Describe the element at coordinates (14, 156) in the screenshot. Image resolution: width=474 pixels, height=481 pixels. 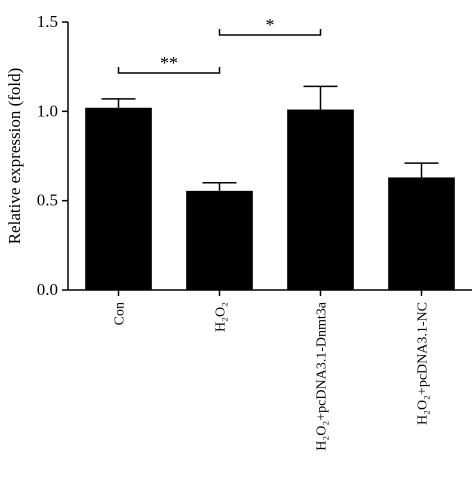
I see `y-axis-label: Relative expression (fold)` at that location.